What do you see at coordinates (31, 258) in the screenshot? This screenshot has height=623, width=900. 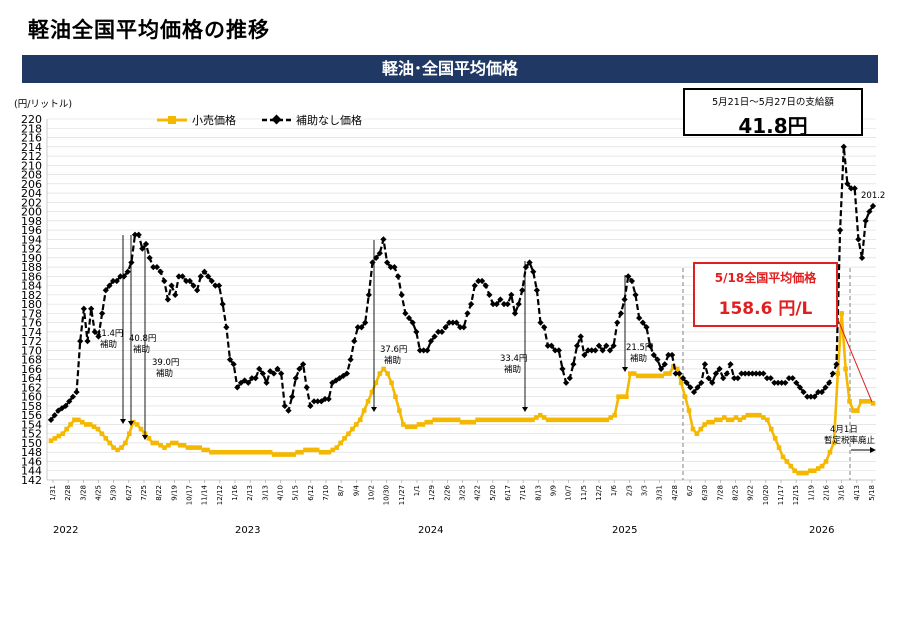 I see `y-tick-label: 190` at bounding box center [31, 258].